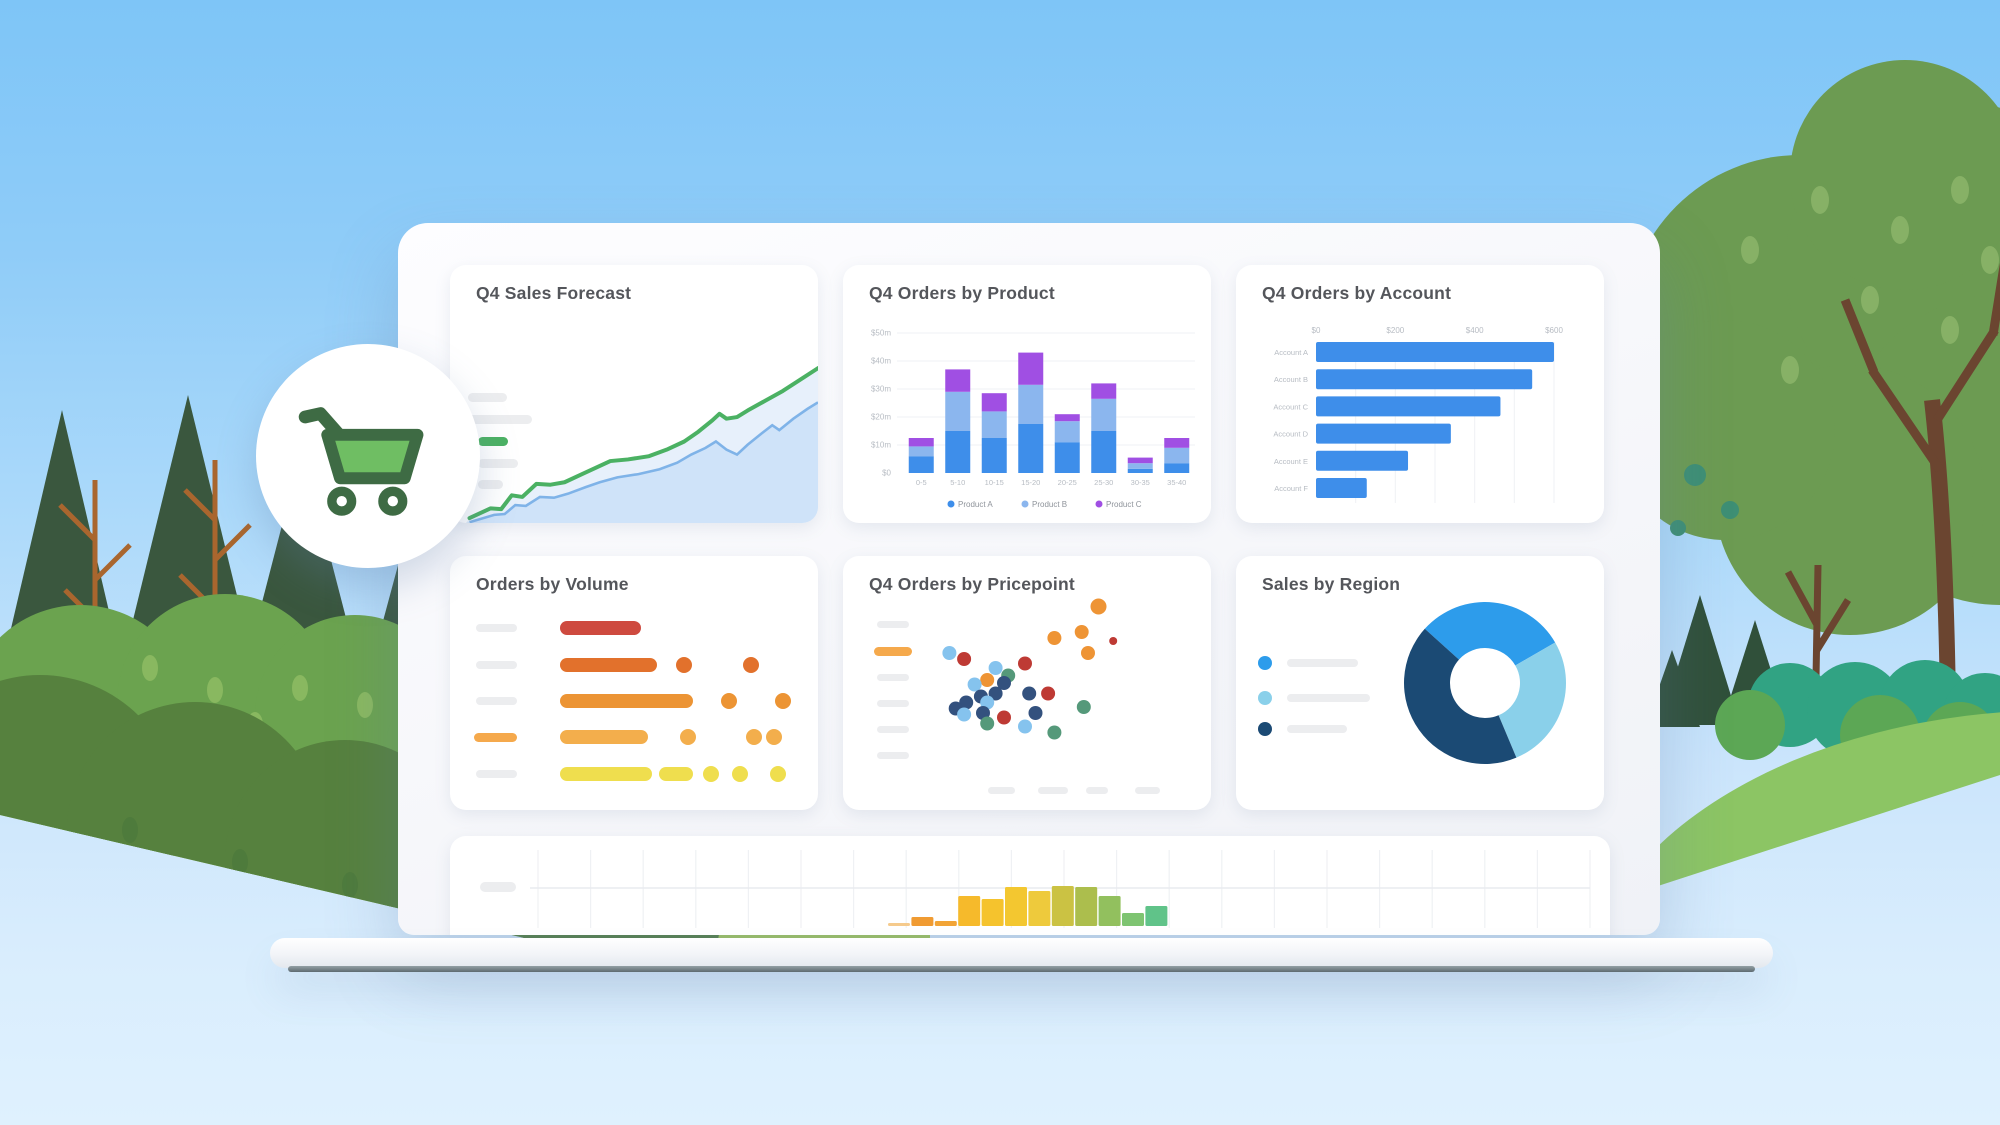 The width and height of the screenshot is (2000, 1125). What do you see at coordinates (552, 584) in the screenshot?
I see `card-title: Orders by Volume` at bounding box center [552, 584].